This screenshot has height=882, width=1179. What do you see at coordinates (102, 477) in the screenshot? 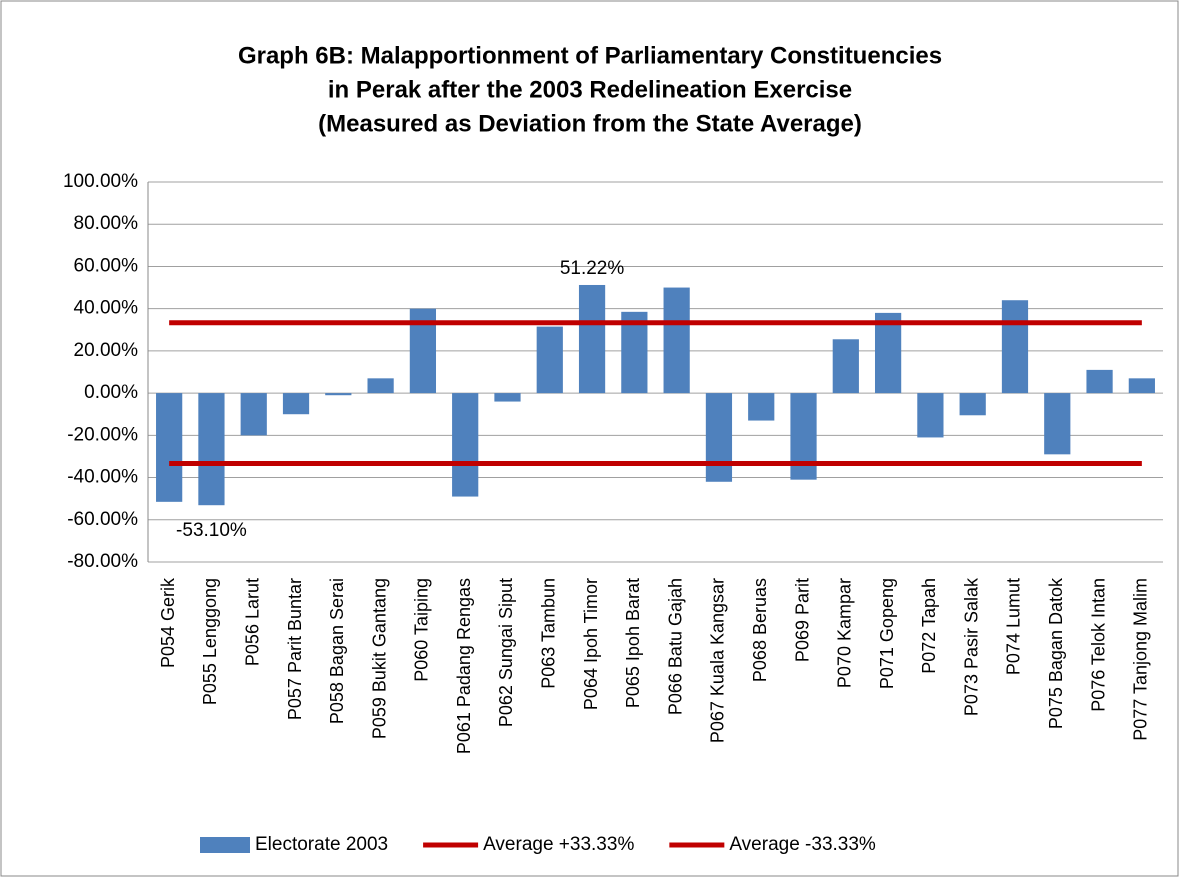
I see `y-tick-label: -40.00%` at bounding box center [102, 477].